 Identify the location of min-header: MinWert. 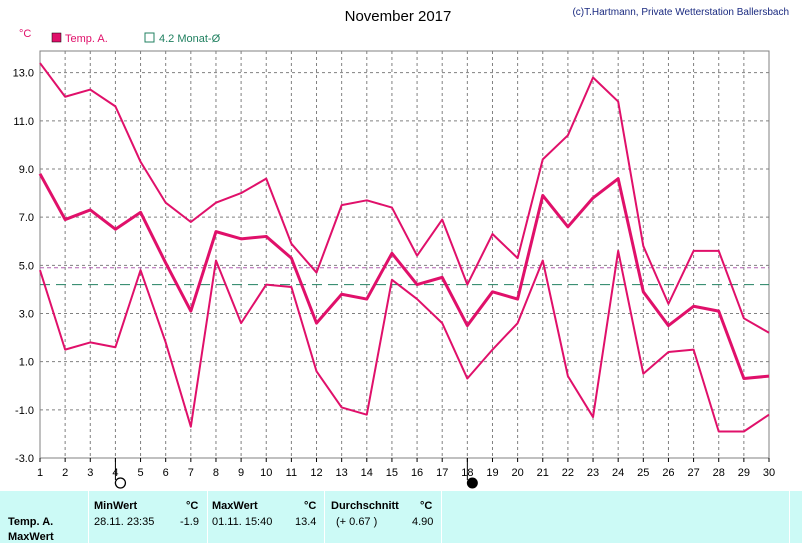
(116, 506).